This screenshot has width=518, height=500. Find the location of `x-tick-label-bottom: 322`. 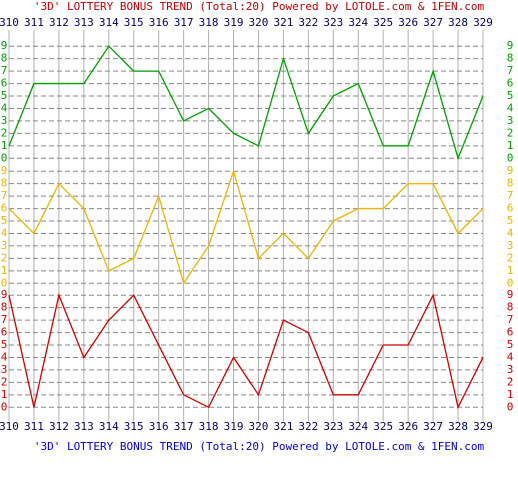

x-tick-label-bottom: 322 is located at coordinates (308, 426).